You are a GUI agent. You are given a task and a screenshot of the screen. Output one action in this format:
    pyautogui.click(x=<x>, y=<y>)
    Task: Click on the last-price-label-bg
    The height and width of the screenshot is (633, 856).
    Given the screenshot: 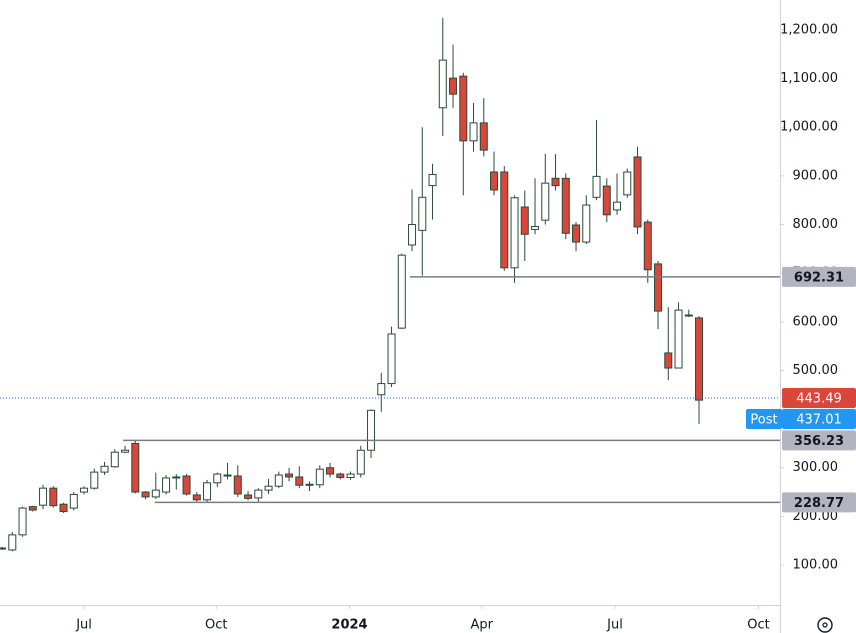 What is the action you would take?
    pyautogui.click(x=819, y=397)
    